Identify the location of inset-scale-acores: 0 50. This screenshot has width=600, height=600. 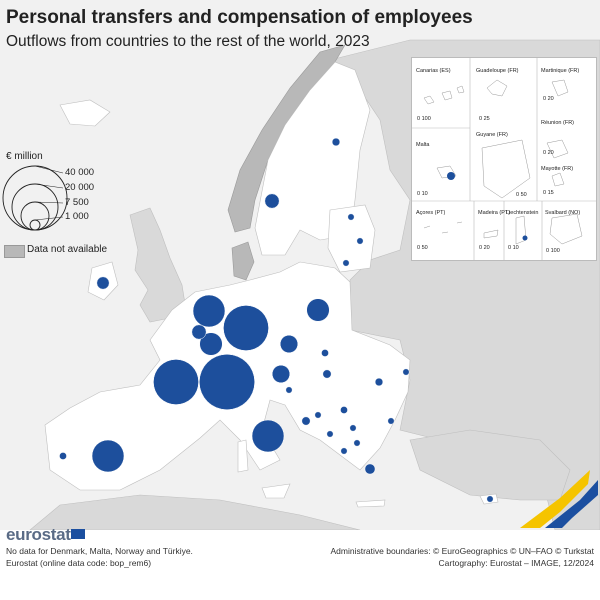
(422, 248).